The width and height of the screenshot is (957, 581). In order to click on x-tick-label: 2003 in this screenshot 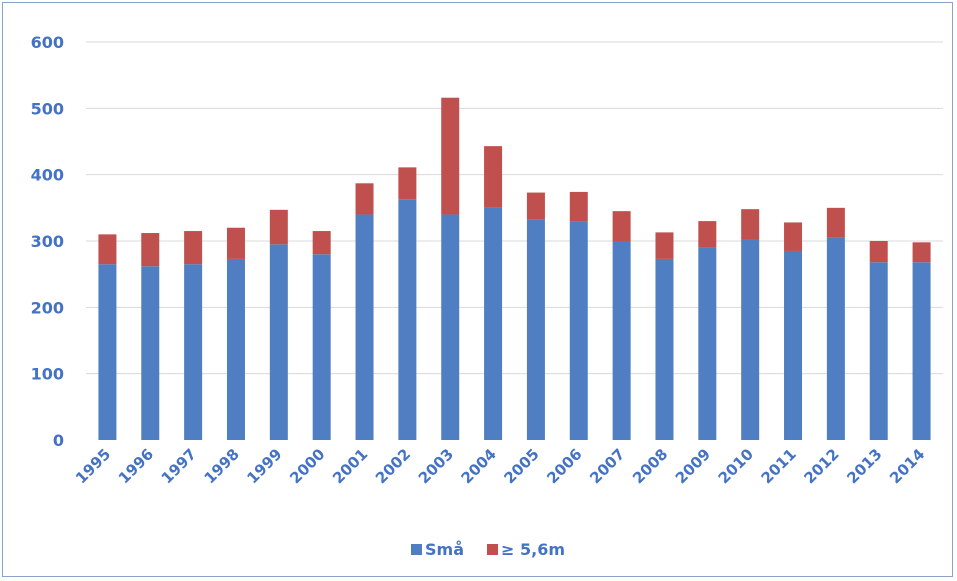, I will do `click(436, 466)`.